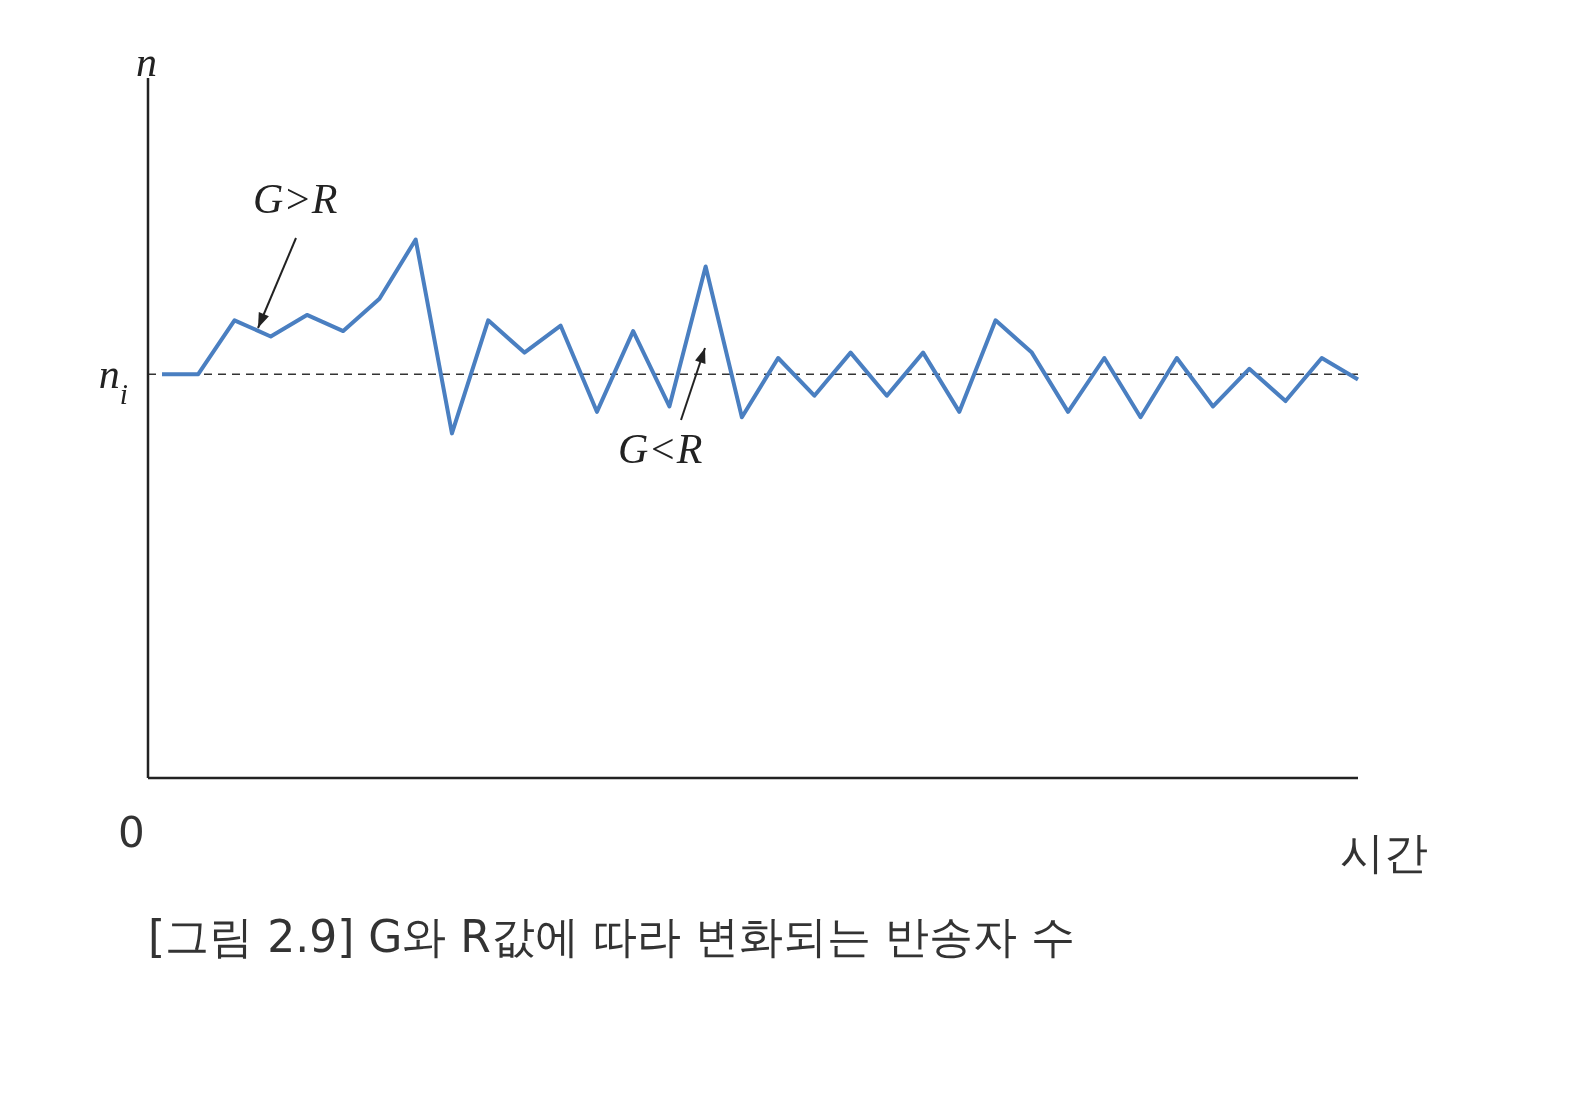 The width and height of the screenshot is (1569, 1106). Describe the element at coordinates (113, 381) in the screenshot. I see `ref-line-label: n$_{i}$` at that location.